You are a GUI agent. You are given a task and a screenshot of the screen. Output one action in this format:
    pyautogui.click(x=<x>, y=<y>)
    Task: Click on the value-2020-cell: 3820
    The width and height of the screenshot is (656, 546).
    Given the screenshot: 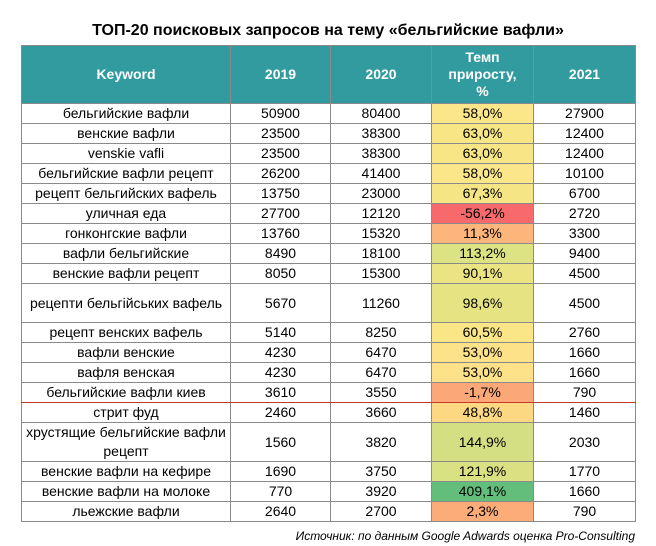 What is the action you would take?
    pyautogui.click(x=381, y=442)
    